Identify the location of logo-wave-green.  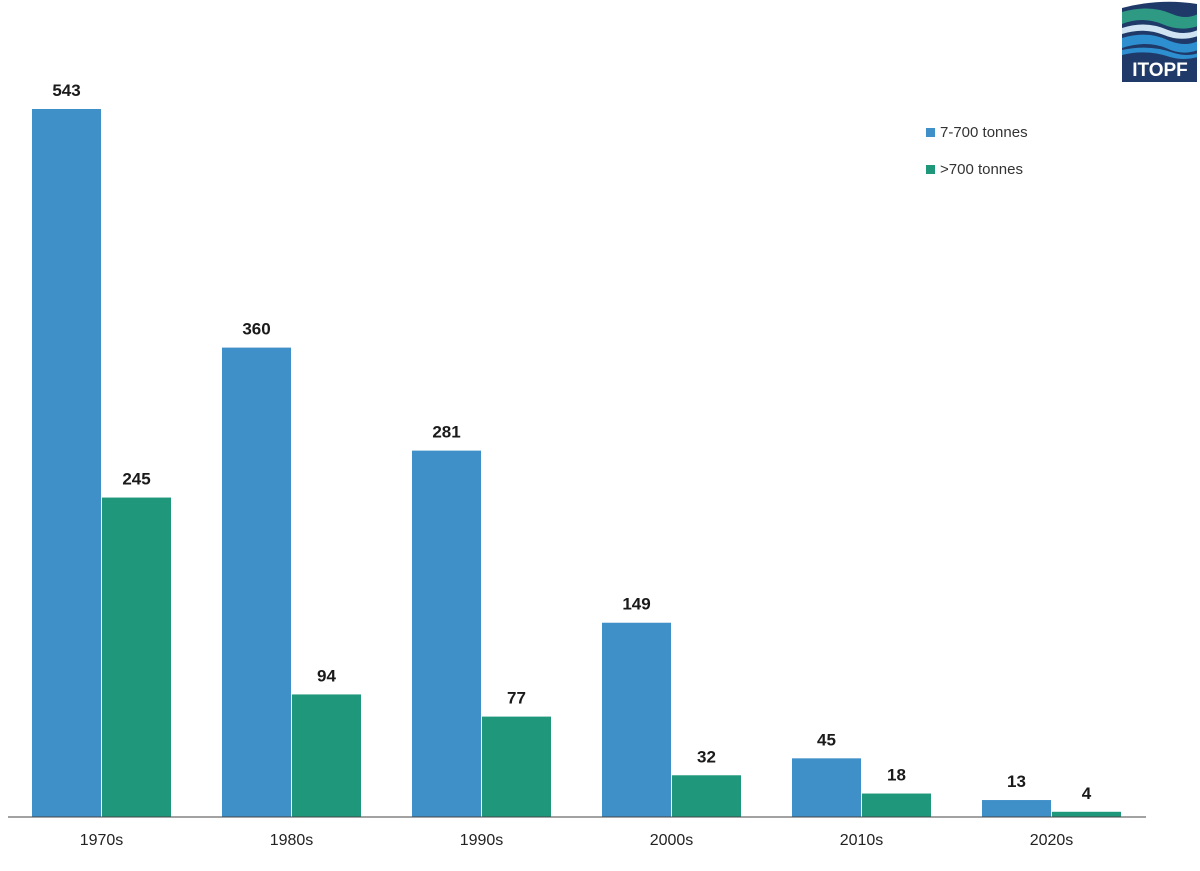
(1159, 18).